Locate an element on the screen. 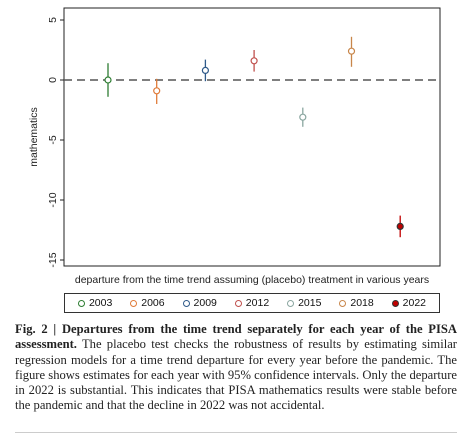  legend-label: 2012 is located at coordinates (257, 303).